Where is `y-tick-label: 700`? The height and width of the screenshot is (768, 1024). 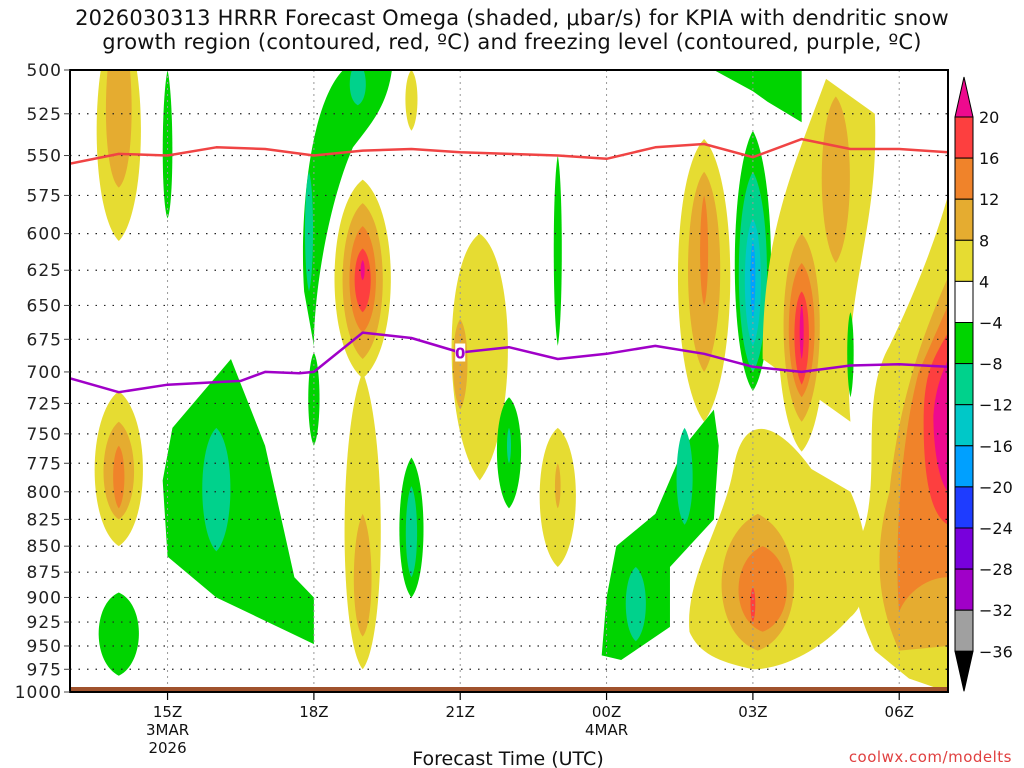 y-tick-label: 700 is located at coordinates (44, 373).